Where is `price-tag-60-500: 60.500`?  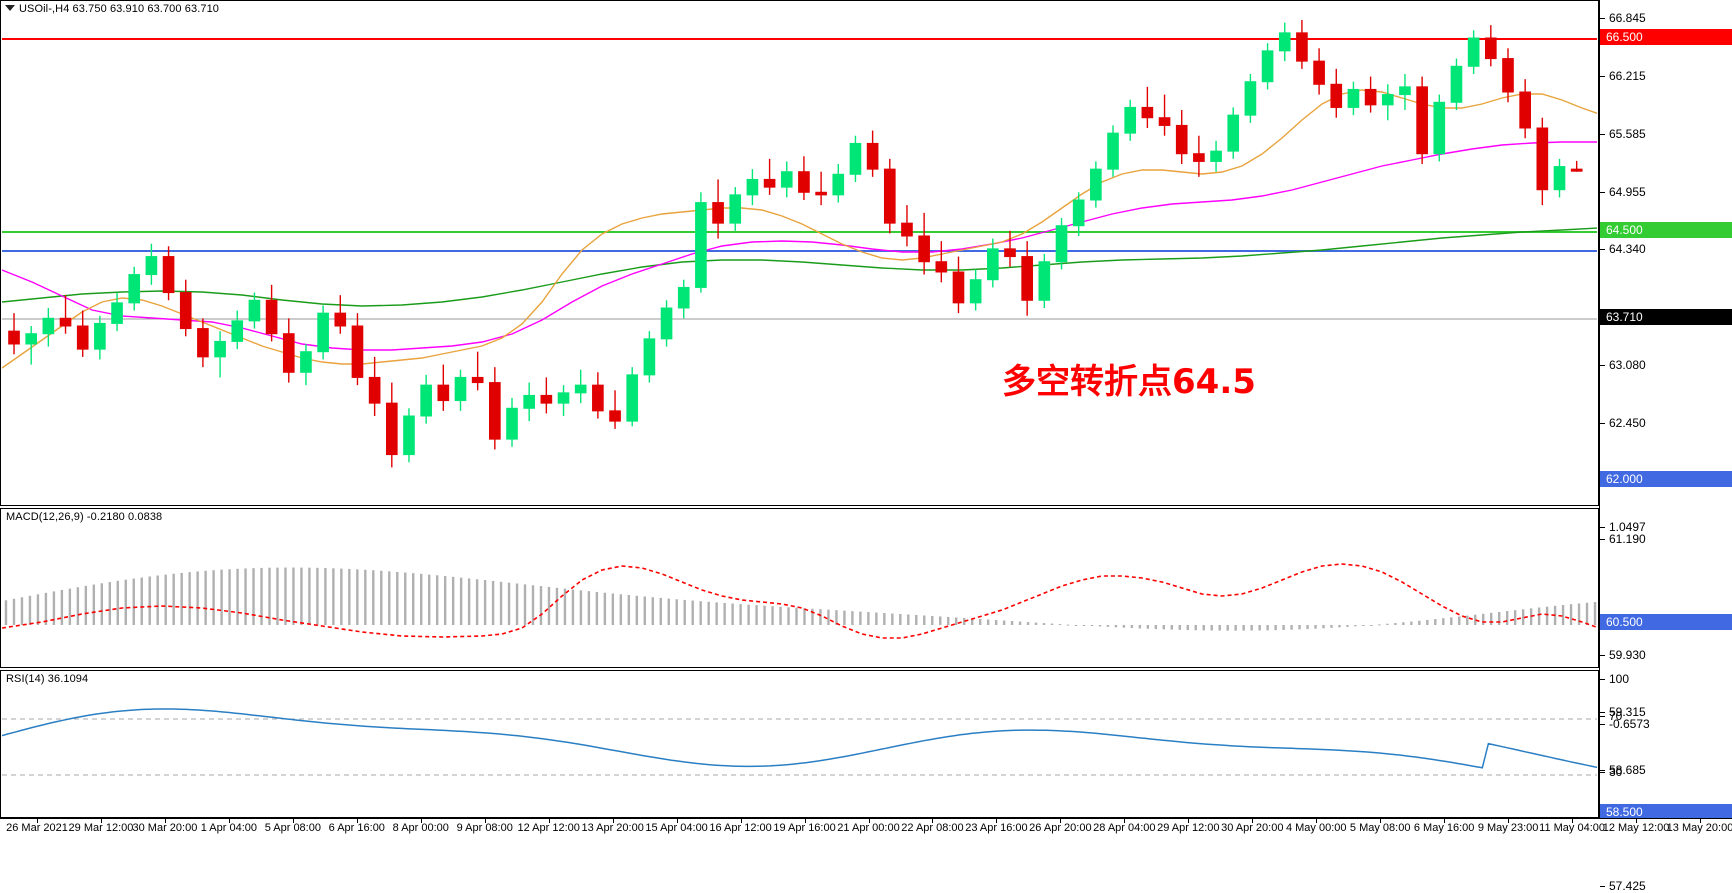 price-tag-60-500: 60.500 is located at coordinates (1666, 622).